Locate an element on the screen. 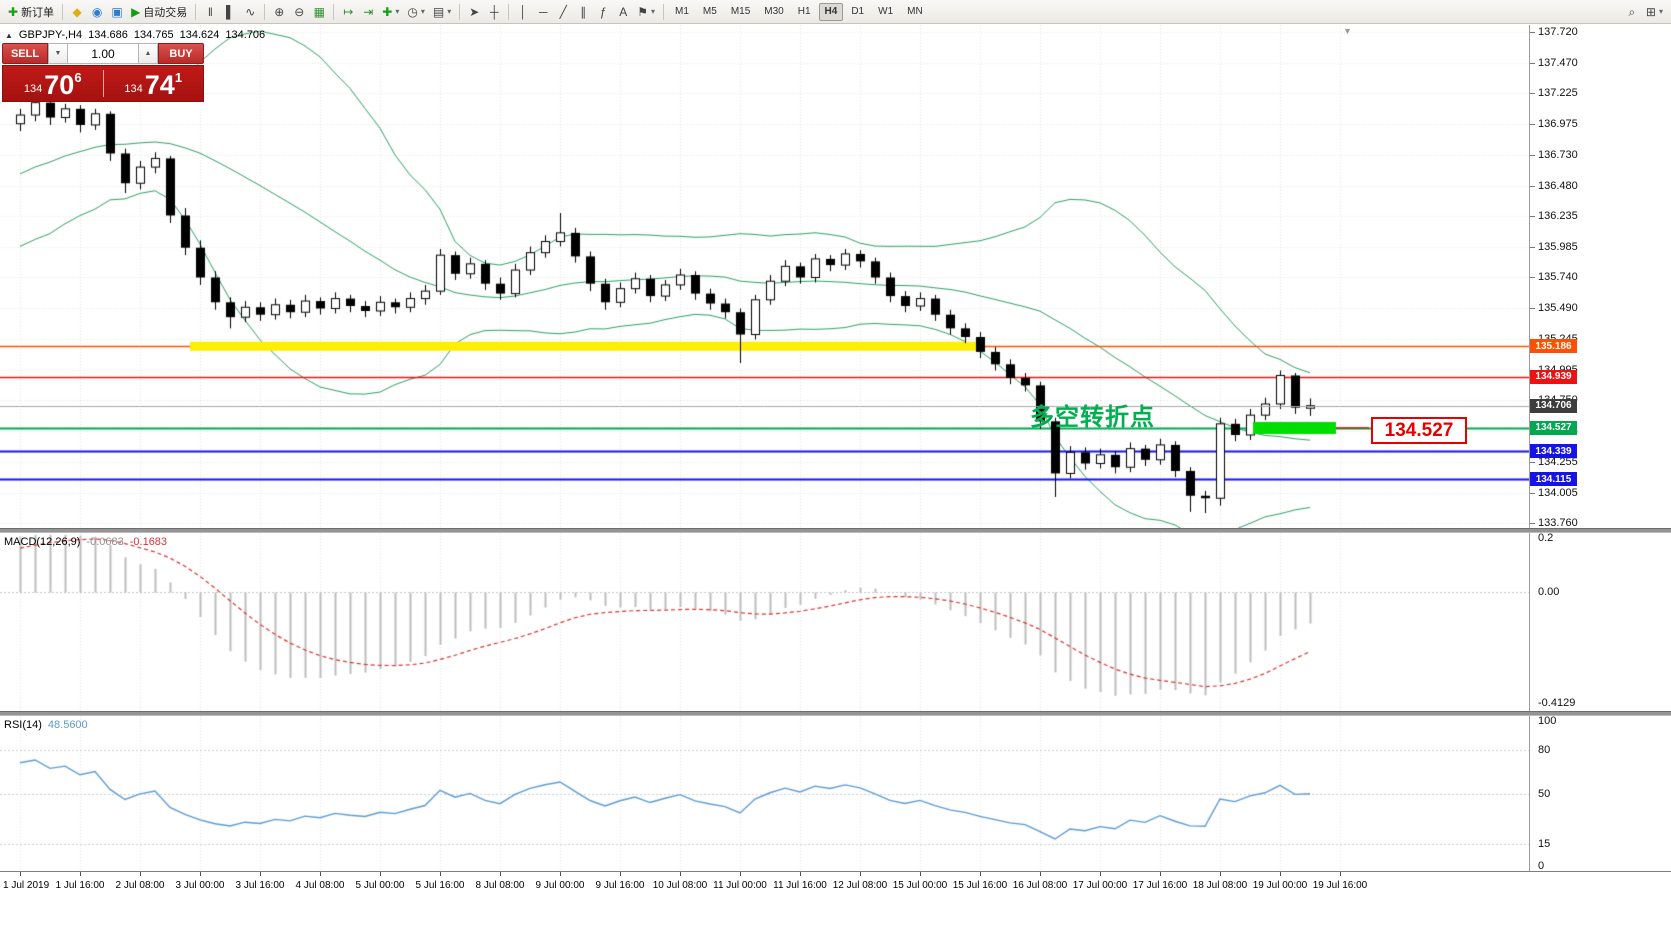  sell-price-display: 134 70 6 is located at coordinates (53, 83).